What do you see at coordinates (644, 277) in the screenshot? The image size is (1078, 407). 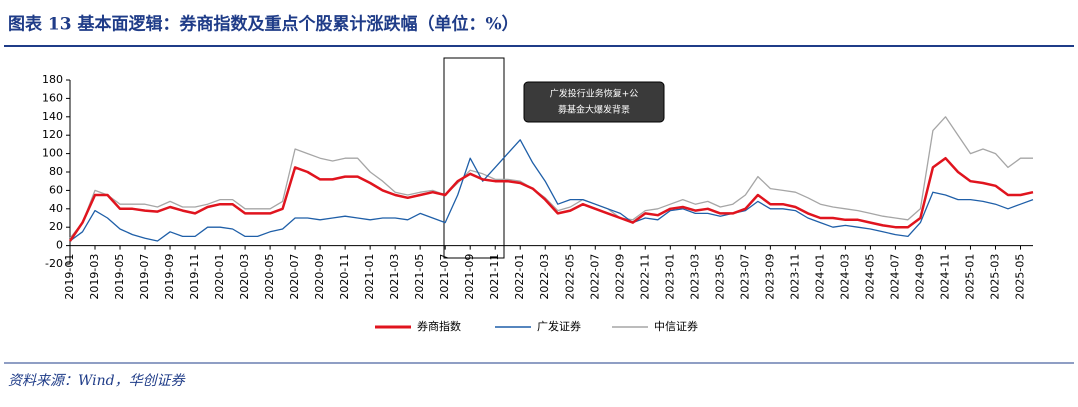 I see `x-tick-label: 2022-11` at bounding box center [644, 277].